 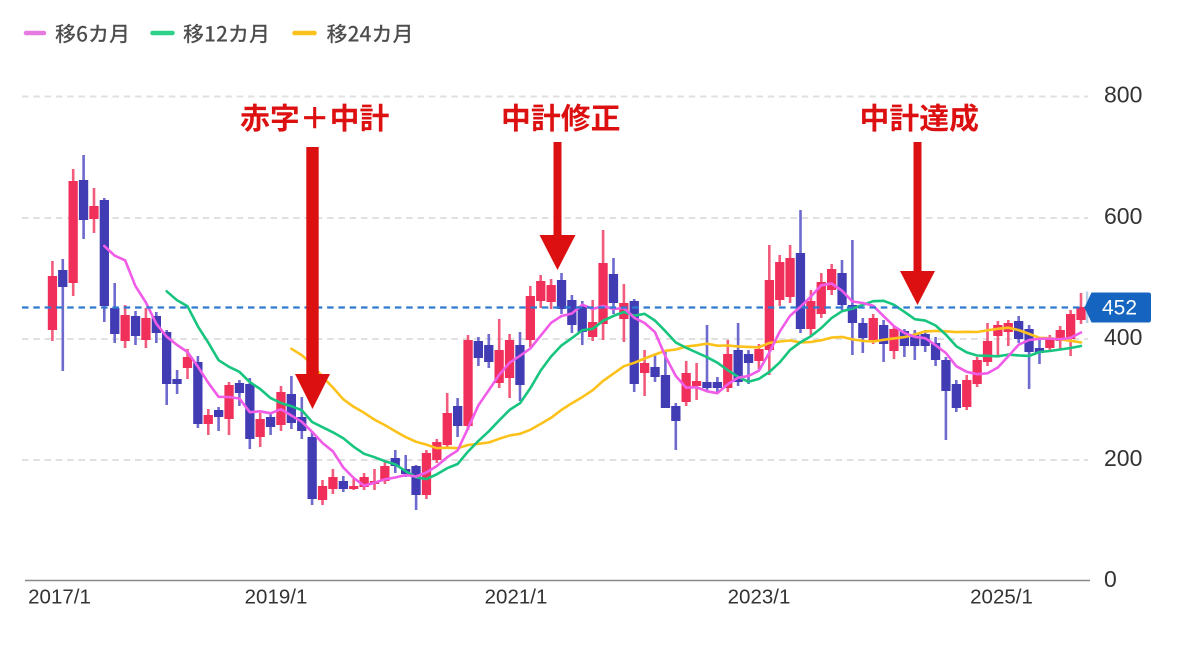 What do you see at coordinates (276, 597) in the screenshot?
I see `svg-text: 2019/1` at bounding box center [276, 597].